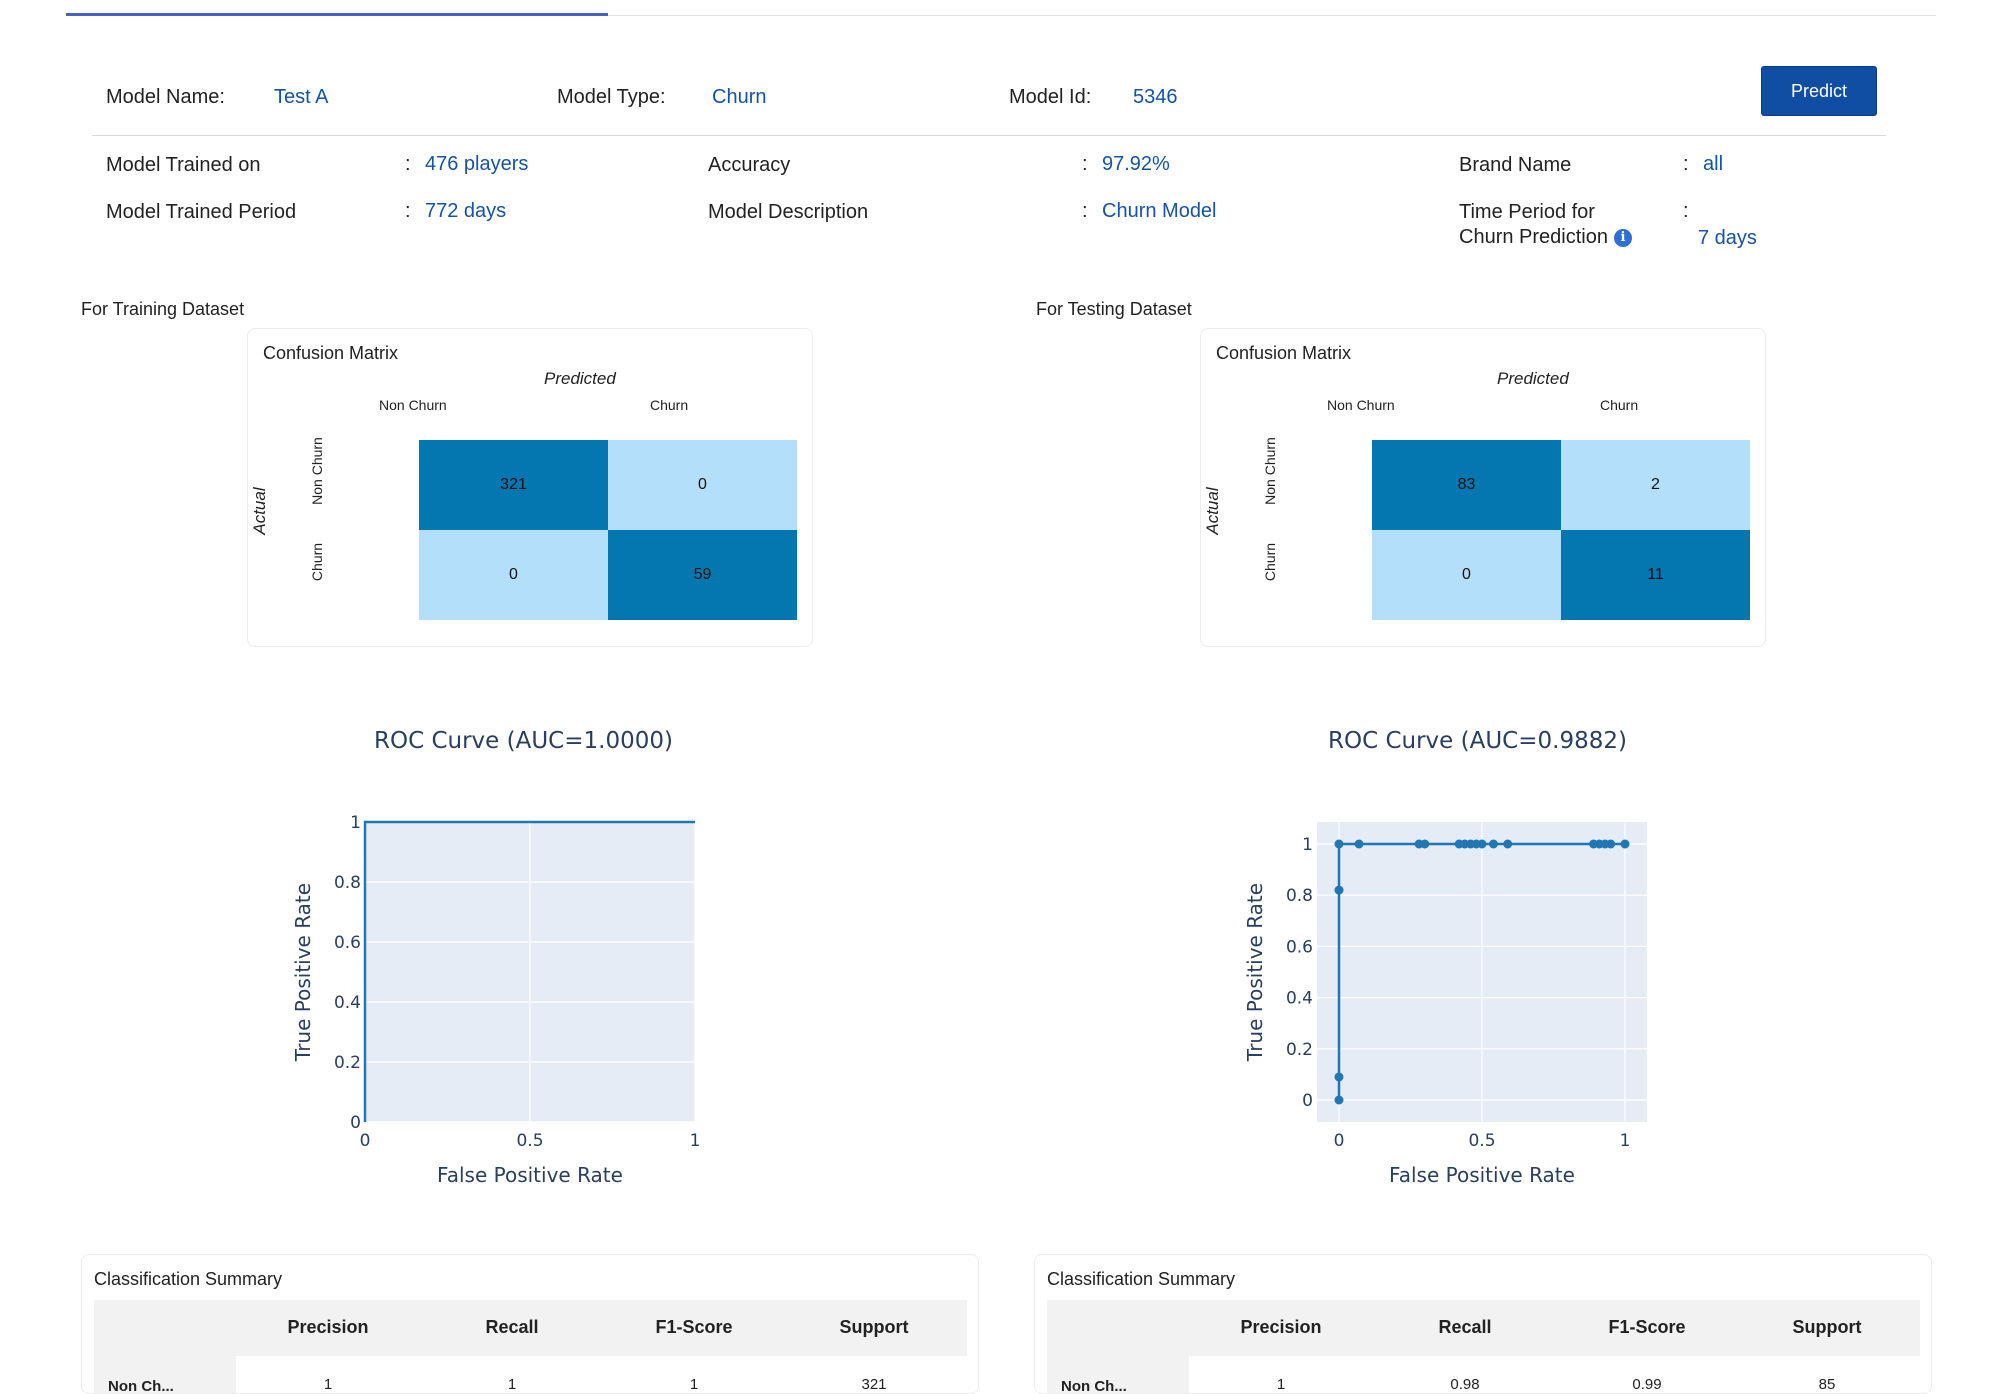  I want to click on cm-col-label: Churn, so click(669, 405).